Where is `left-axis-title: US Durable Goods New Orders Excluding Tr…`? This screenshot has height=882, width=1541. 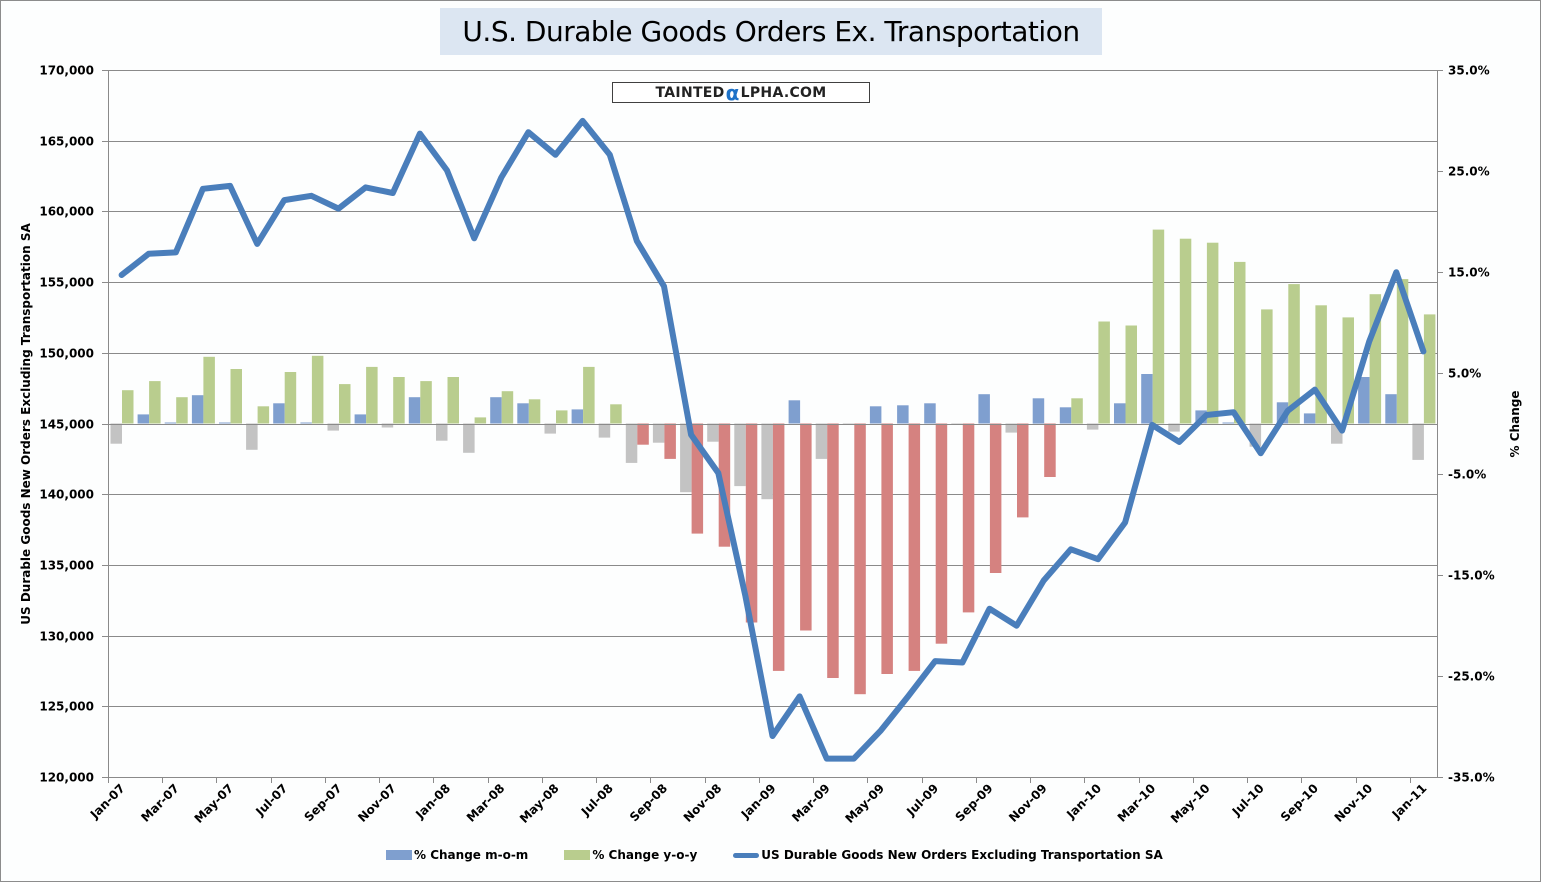
left-axis-title: US Durable Goods New Orders Excluding Tr… is located at coordinates (26, 424).